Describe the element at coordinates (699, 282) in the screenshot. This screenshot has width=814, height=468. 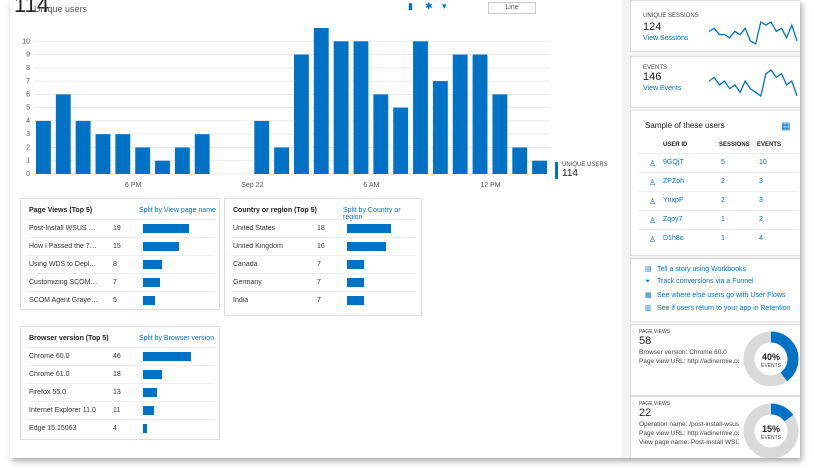
I see `action-link: ⏷ Track conversions via a Funnel` at that location.